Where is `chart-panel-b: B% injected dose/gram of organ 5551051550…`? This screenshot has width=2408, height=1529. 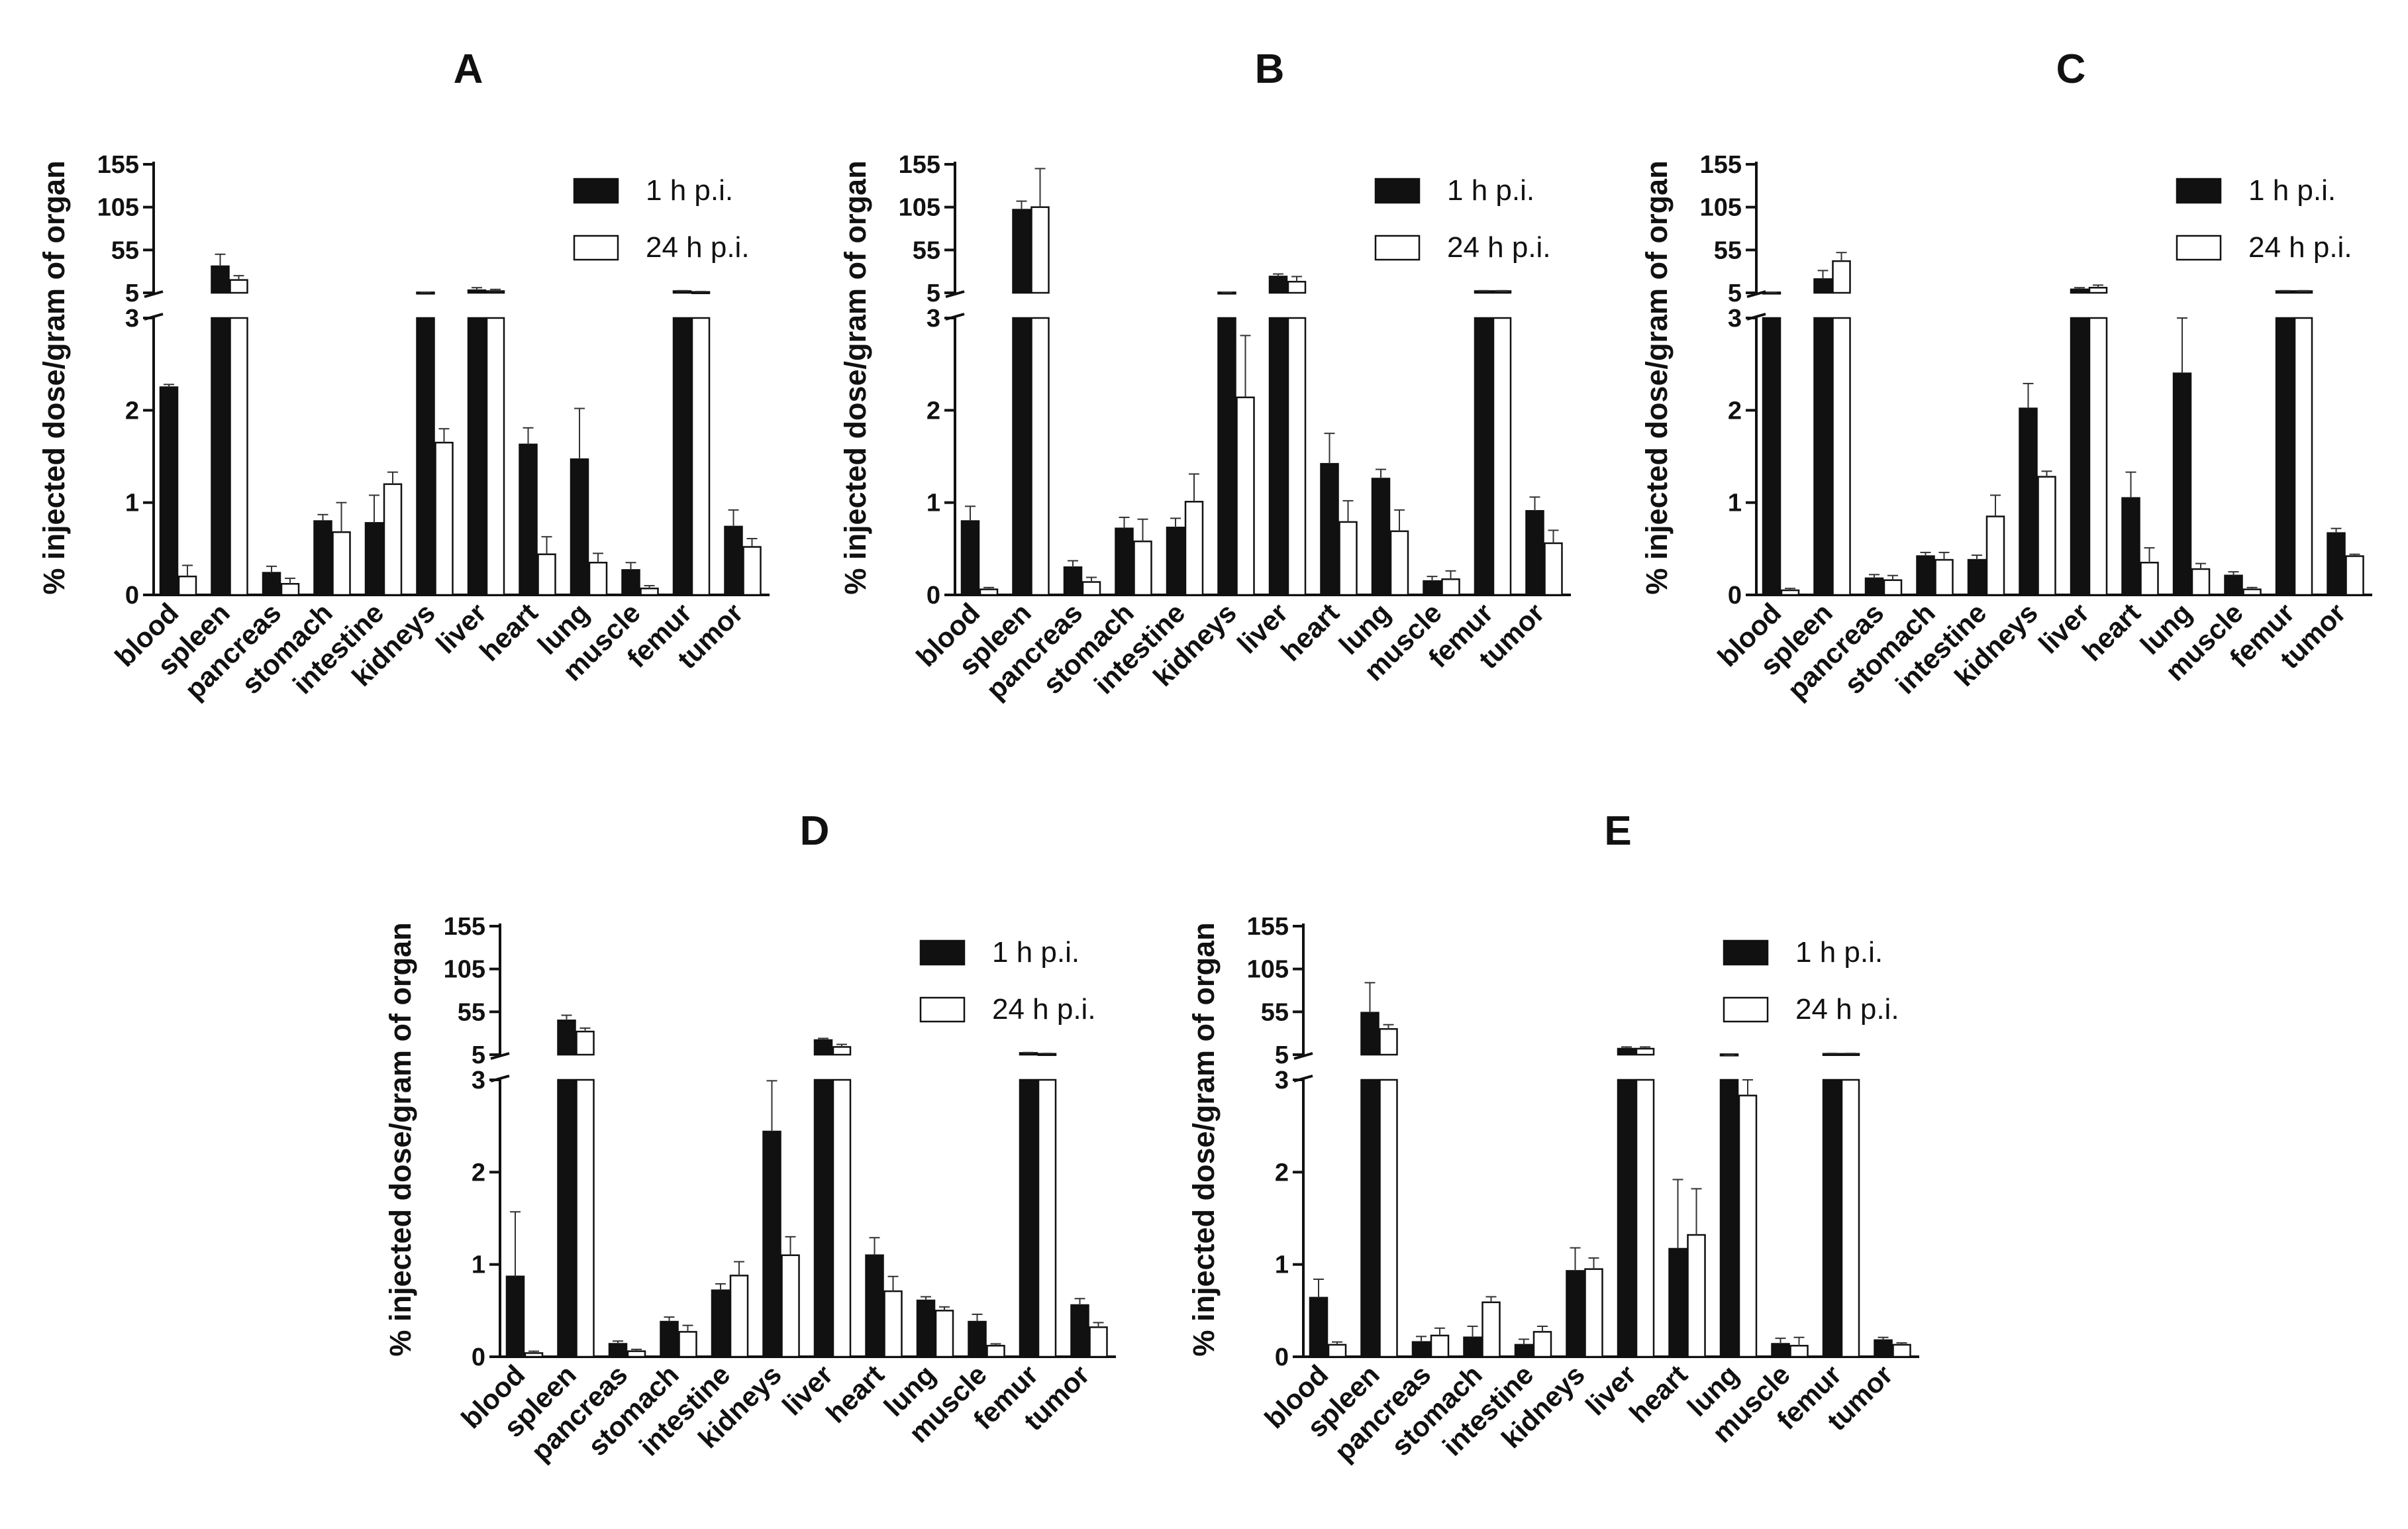
chart-panel-b: B% injected dose/gram of organ 5551051550… is located at coordinates (1204, 376).